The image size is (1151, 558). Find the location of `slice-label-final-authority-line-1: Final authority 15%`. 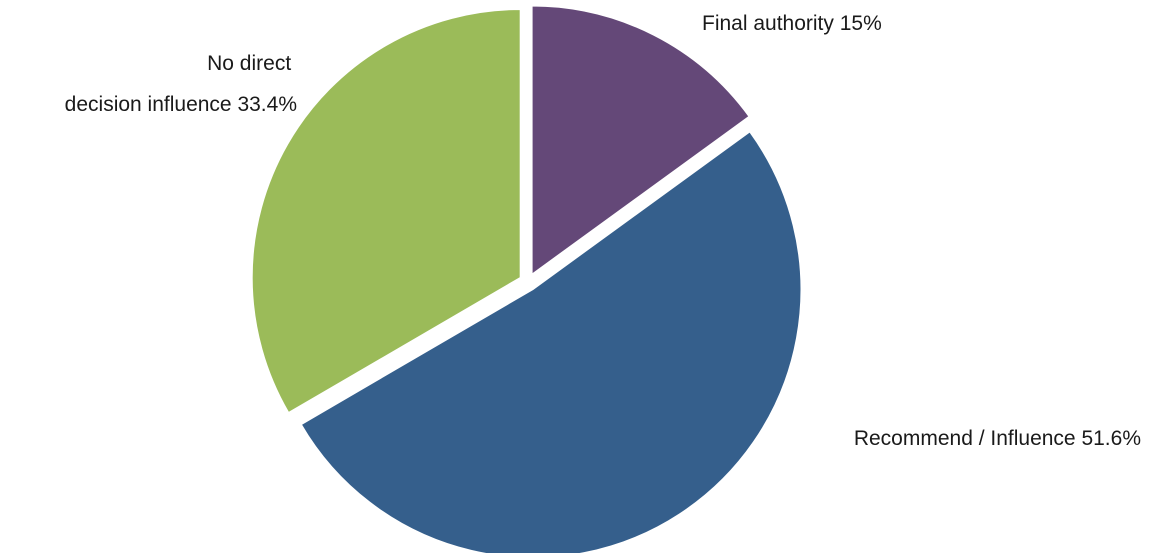

slice-label-final-authority-line-1: Final authority 15% is located at coordinates (792, 23).